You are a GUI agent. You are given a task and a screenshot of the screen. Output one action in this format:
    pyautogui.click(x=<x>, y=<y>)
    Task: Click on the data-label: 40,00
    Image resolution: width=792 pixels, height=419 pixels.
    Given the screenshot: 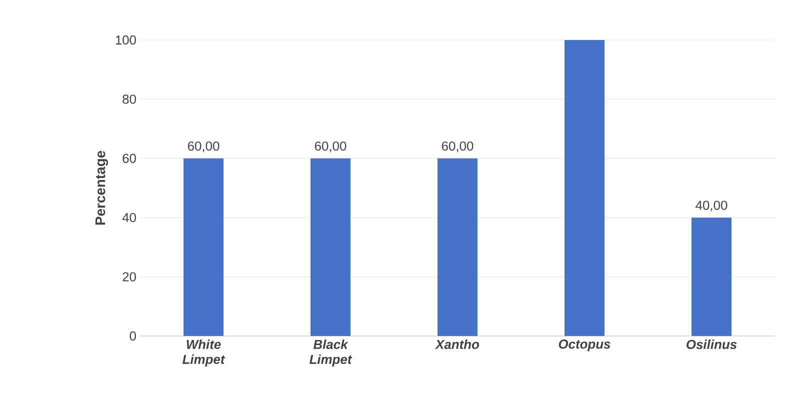 What is the action you would take?
    pyautogui.click(x=712, y=206)
    